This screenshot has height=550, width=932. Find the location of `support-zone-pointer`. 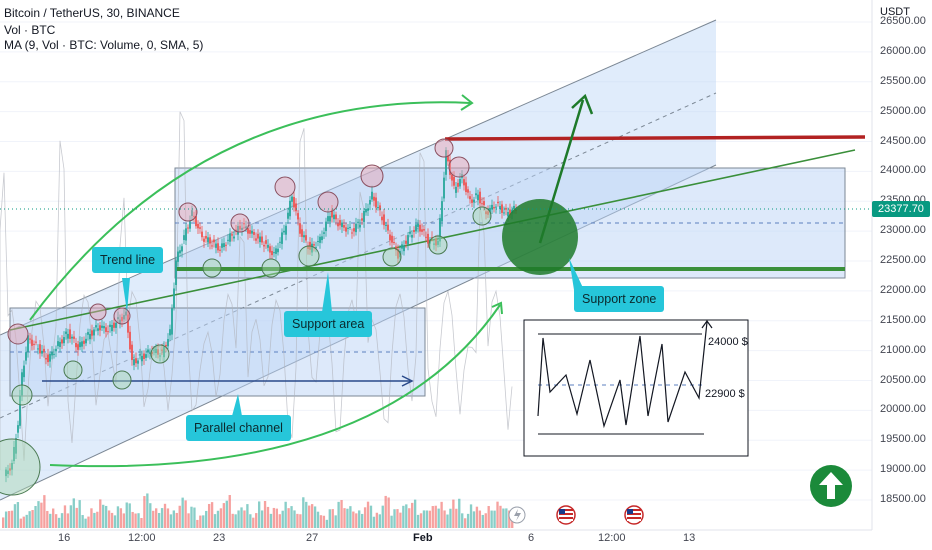

support-zone-pointer is located at coordinates (576, 274).